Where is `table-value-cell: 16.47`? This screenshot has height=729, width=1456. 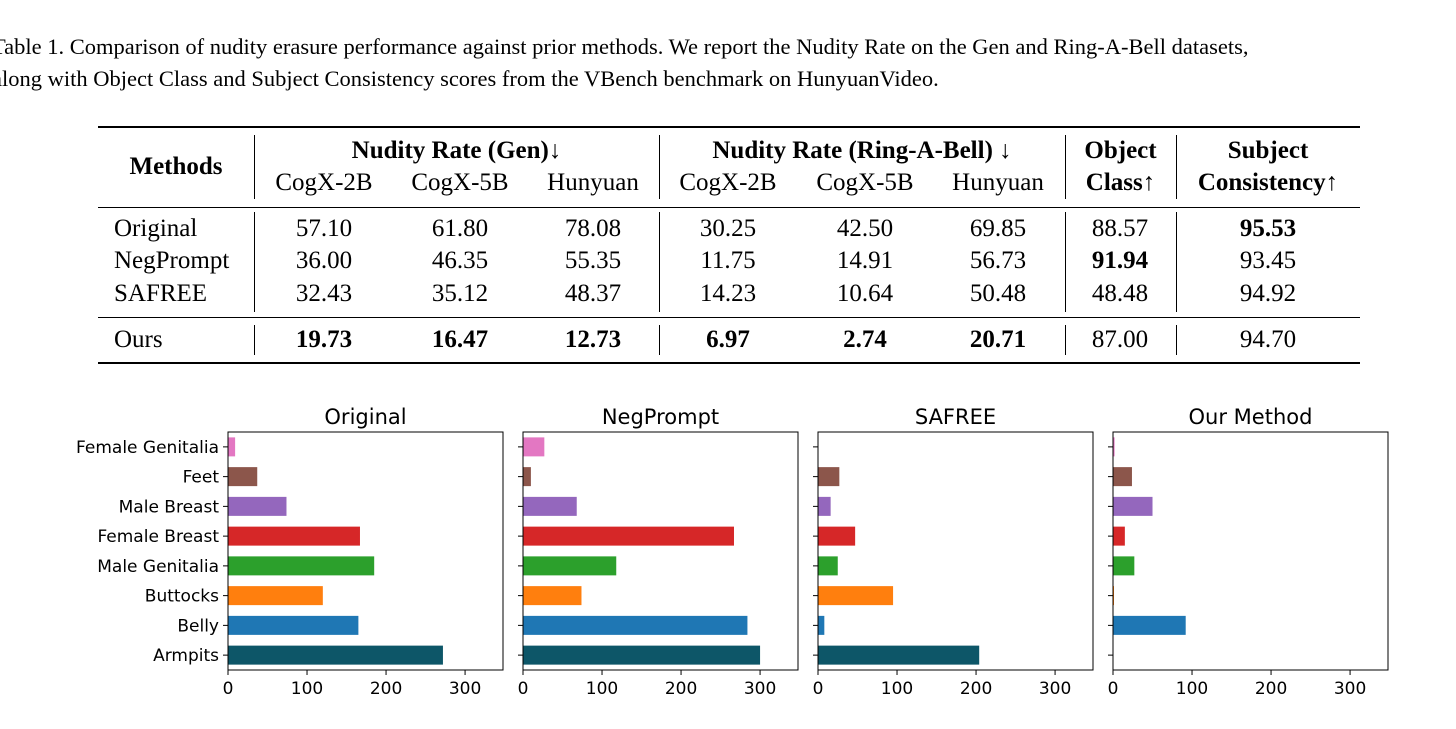 table-value-cell: 16.47 is located at coordinates (460, 339).